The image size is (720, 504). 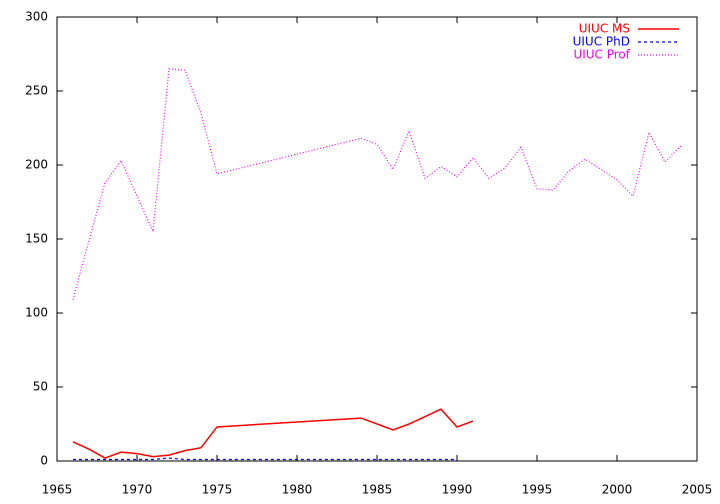 What do you see at coordinates (36, 239) in the screenshot?
I see `y-tick-label: 150` at bounding box center [36, 239].